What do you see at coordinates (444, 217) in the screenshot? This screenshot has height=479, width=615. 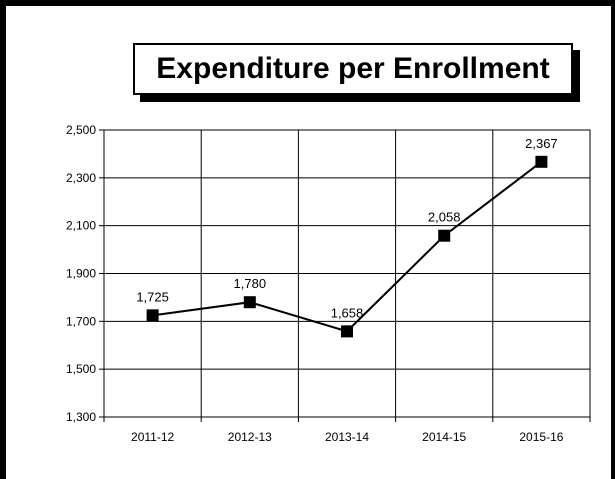 I see `data-label: 2,058` at bounding box center [444, 217].